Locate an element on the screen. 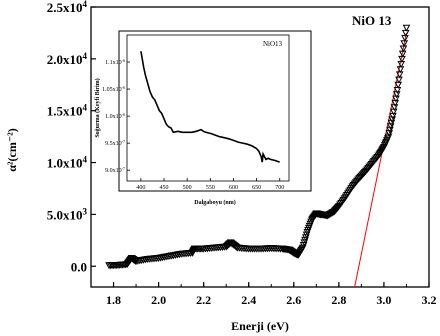 The image size is (440, 336). inset-legend-label: NiO13 is located at coordinates (273, 44).